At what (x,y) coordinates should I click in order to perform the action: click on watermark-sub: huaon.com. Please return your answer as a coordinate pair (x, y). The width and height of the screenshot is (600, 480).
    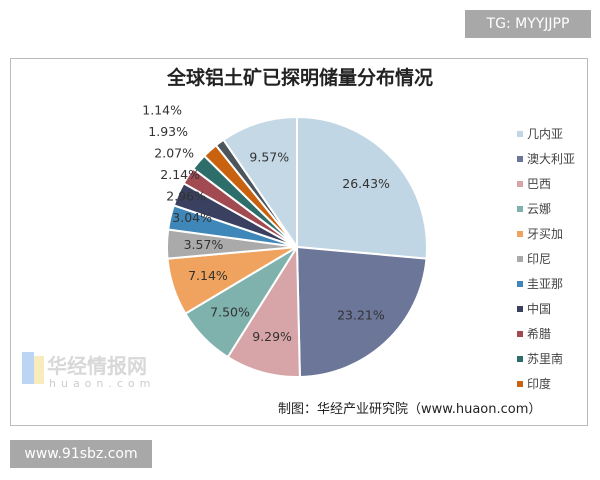
    Looking at the image, I should click on (102, 383).